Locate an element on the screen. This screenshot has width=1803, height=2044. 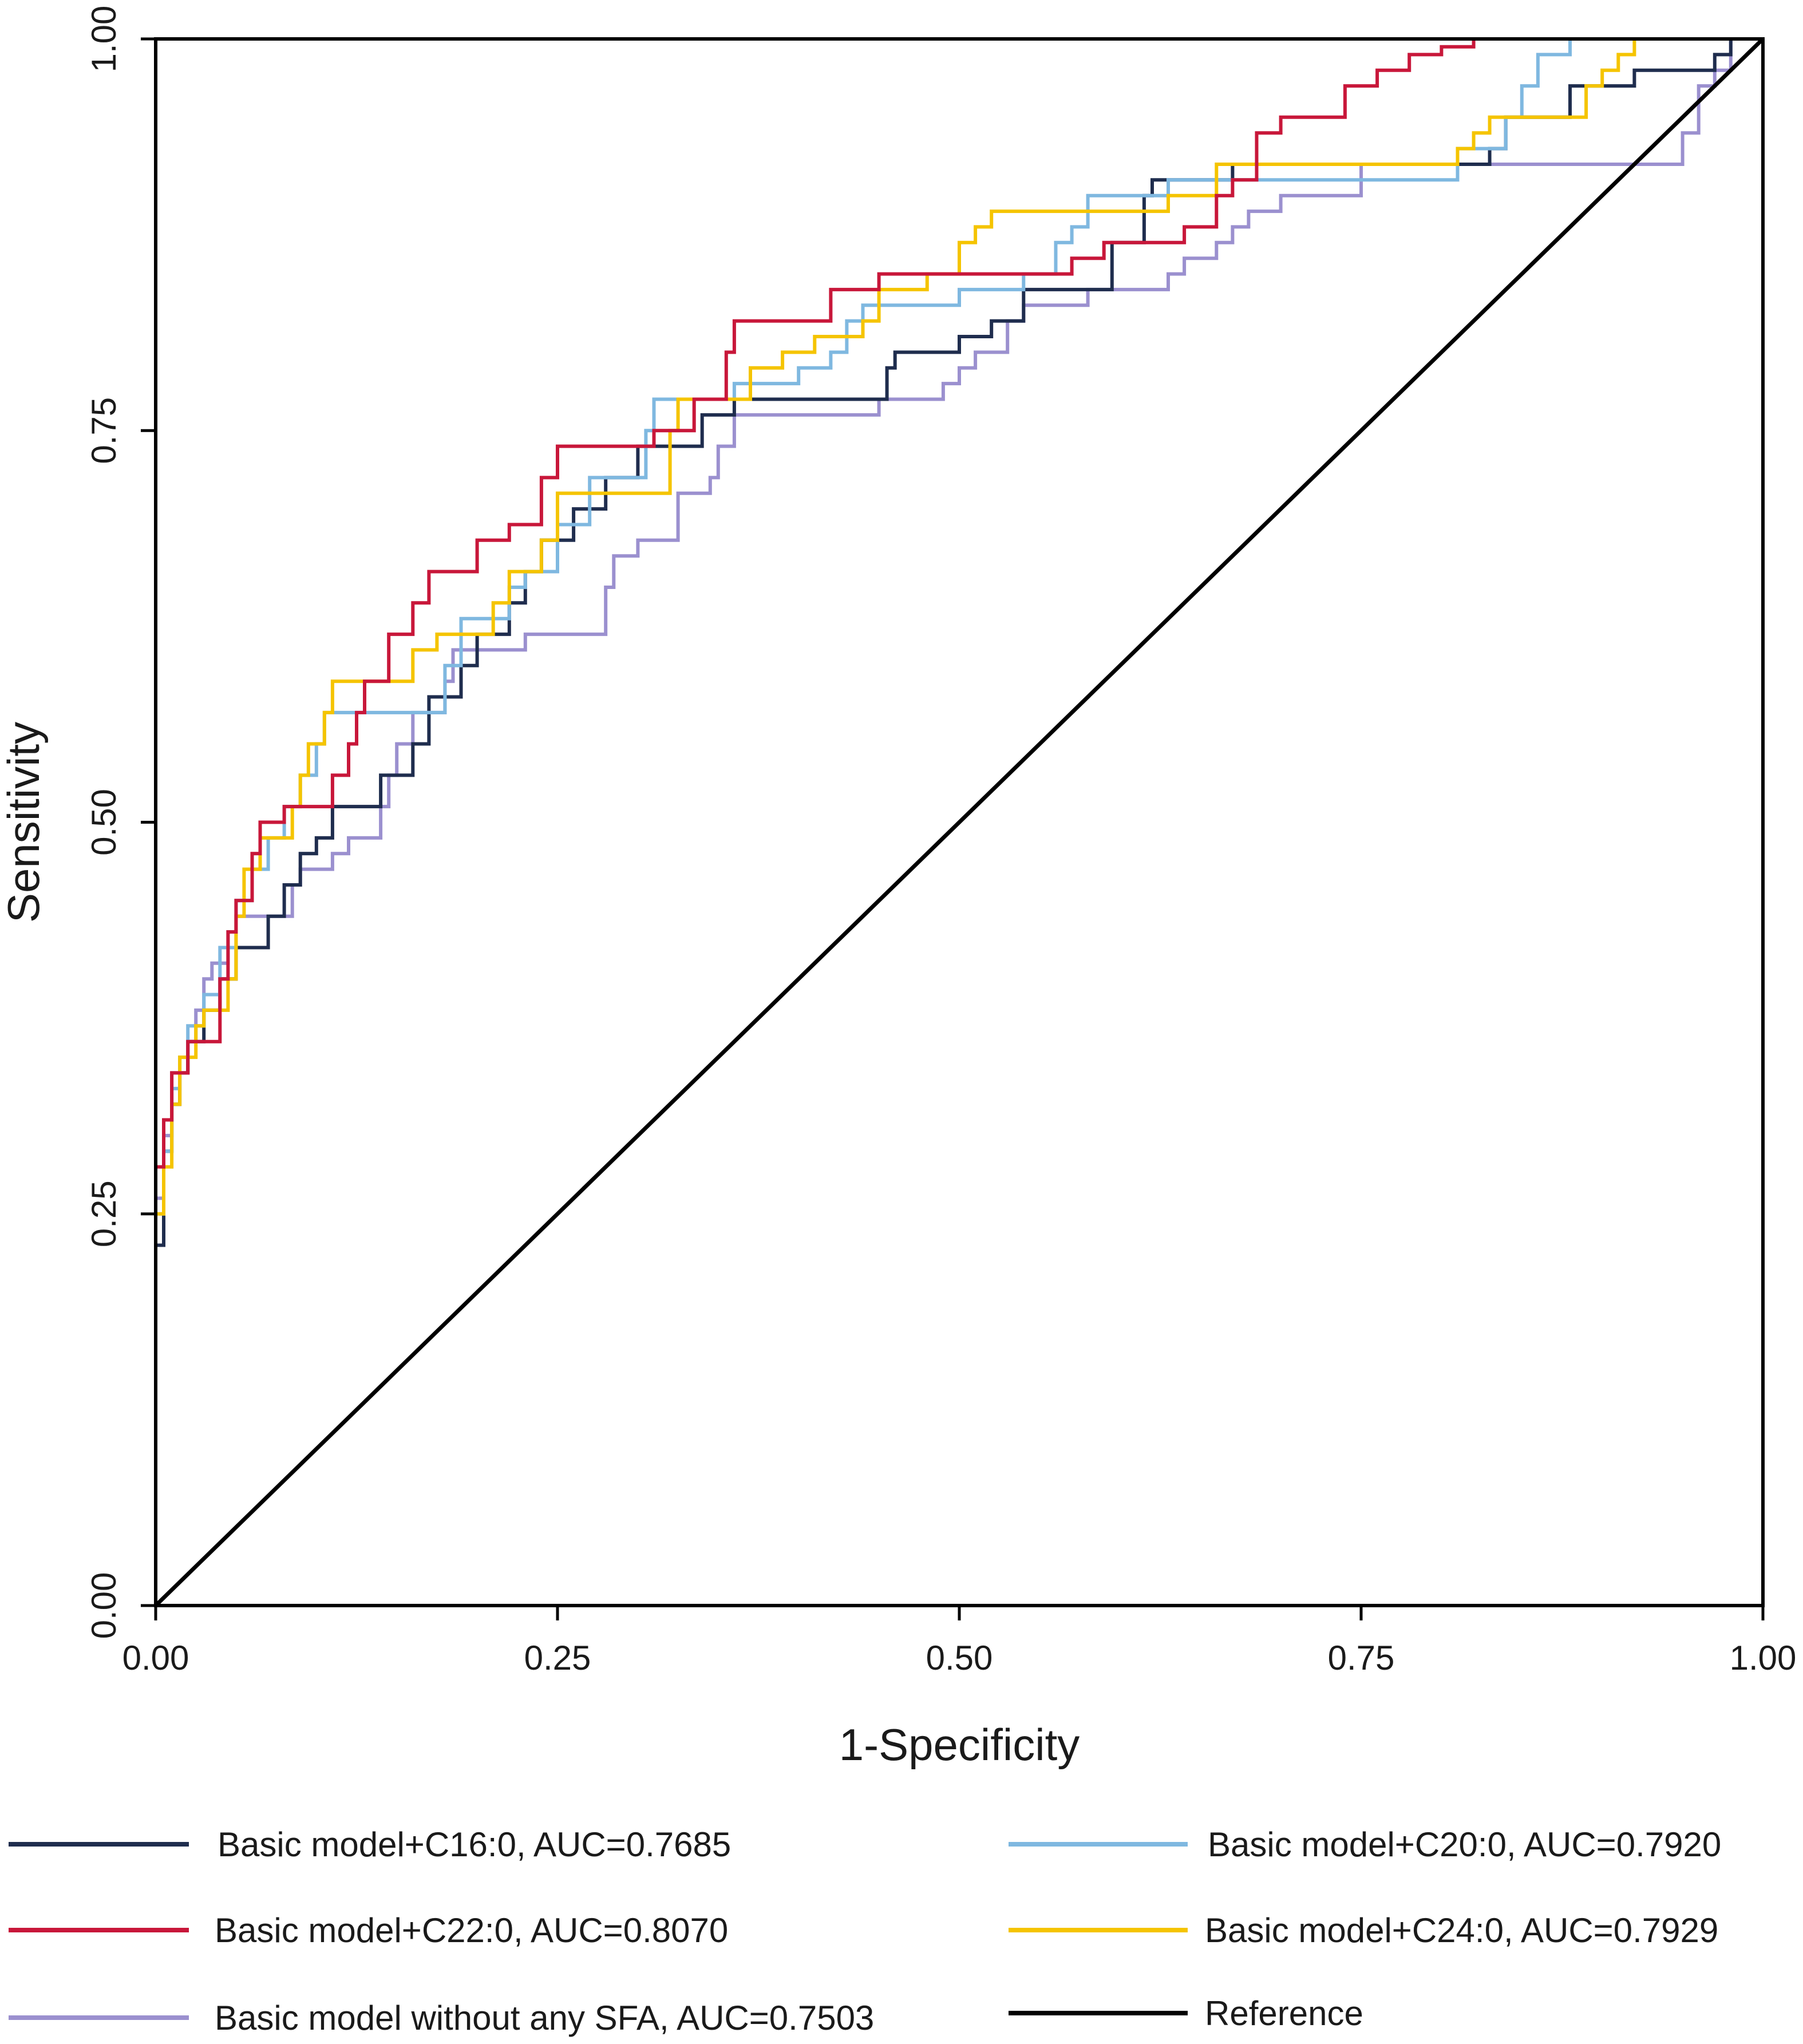
legend-label-1: Basic model+C20:0, AUC=0.7920 is located at coordinates (1464, 1844).